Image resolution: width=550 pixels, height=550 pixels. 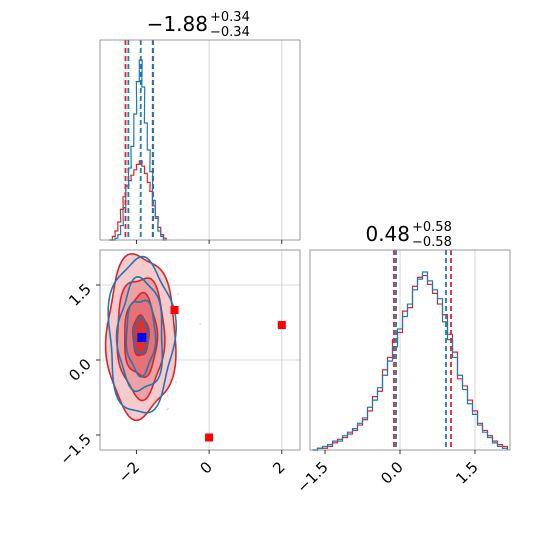 What do you see at coordinates (387, 234) in the screenshot?
I see `param2-title-value: 0.48` at bounding box center [387, 234].